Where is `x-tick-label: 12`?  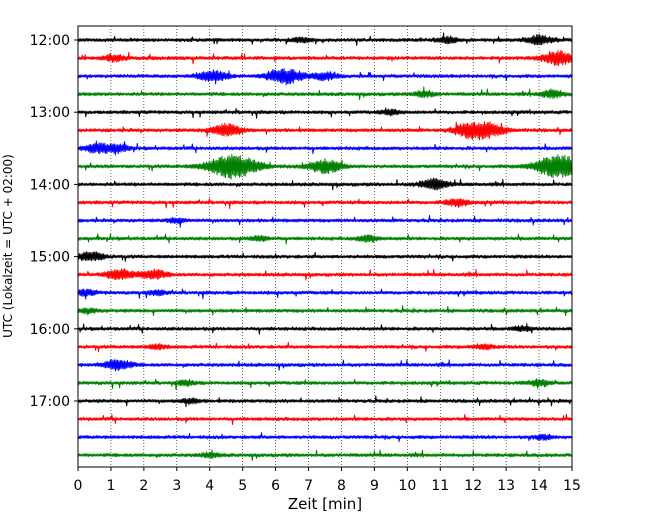
x-tick-label: 12 is located at coordinates (473, 486).